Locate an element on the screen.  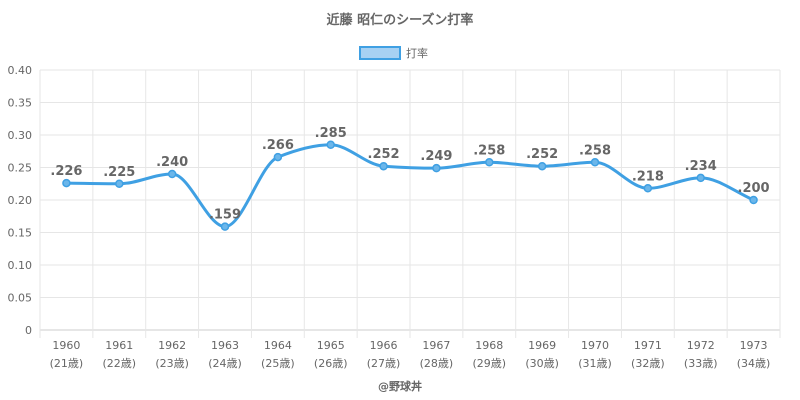
x-tick-label: 1970 is located at coordinates (595, 345).